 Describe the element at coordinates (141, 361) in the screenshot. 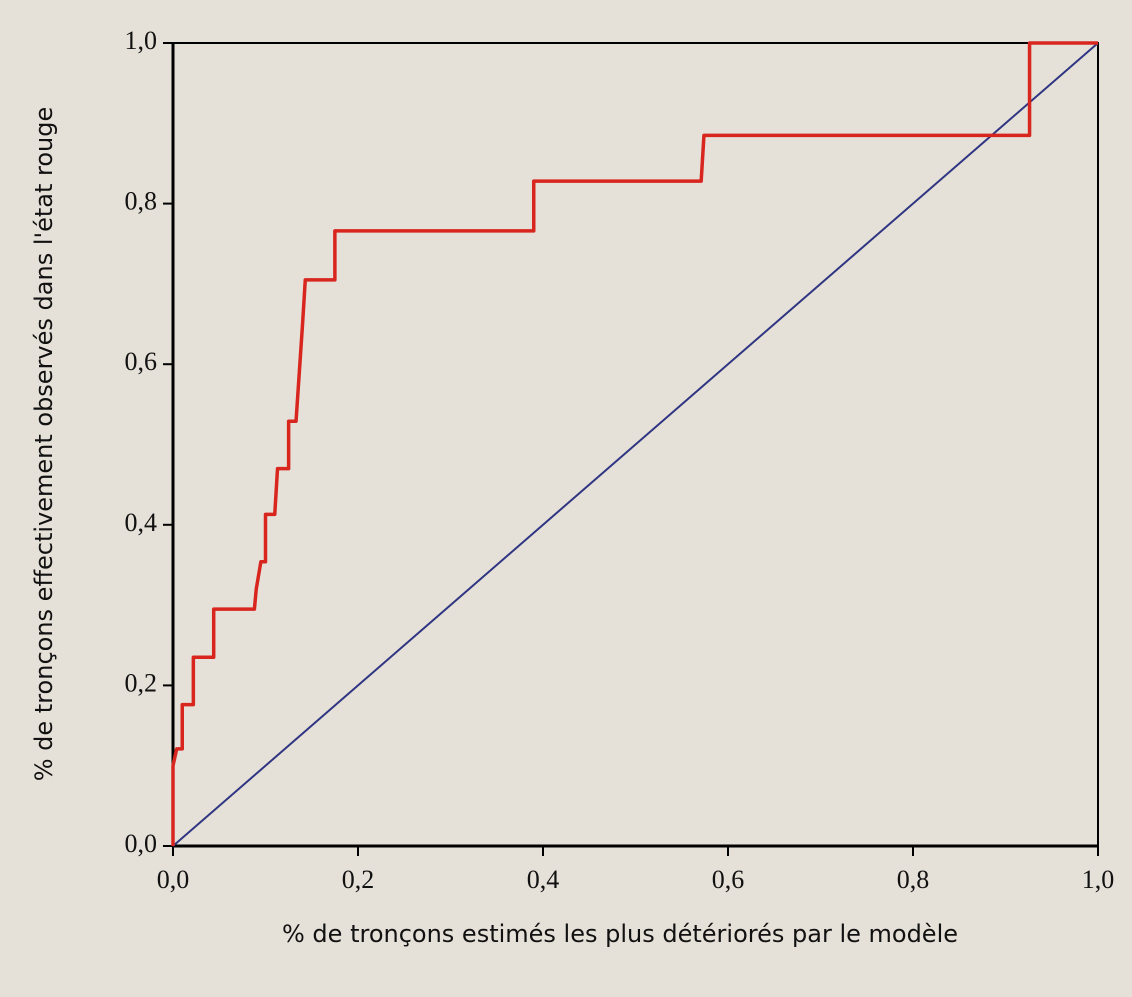

I see `y-tick-label: 0,6` at that location.